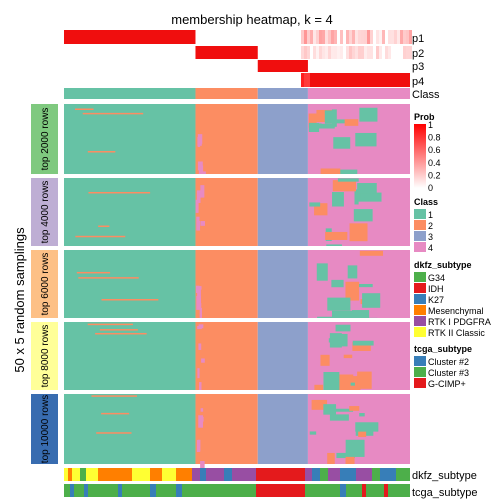  I want to click on track-block-p3, so click(282, 66).